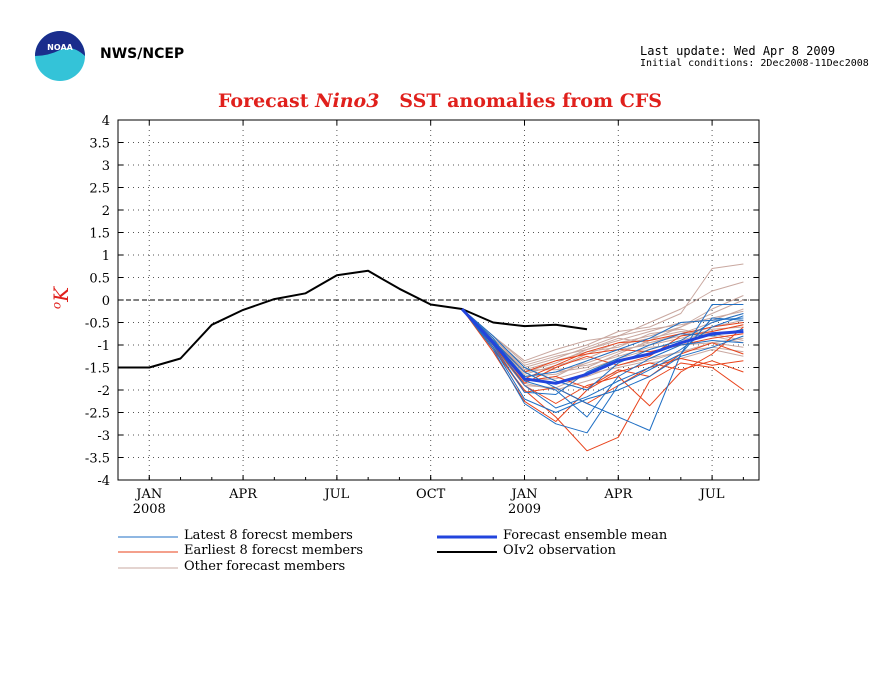  What do you see at coordinates (99, 189) in the screenshot?
I see `y-tick-label: 2.5` at bounding box center [99, 189].